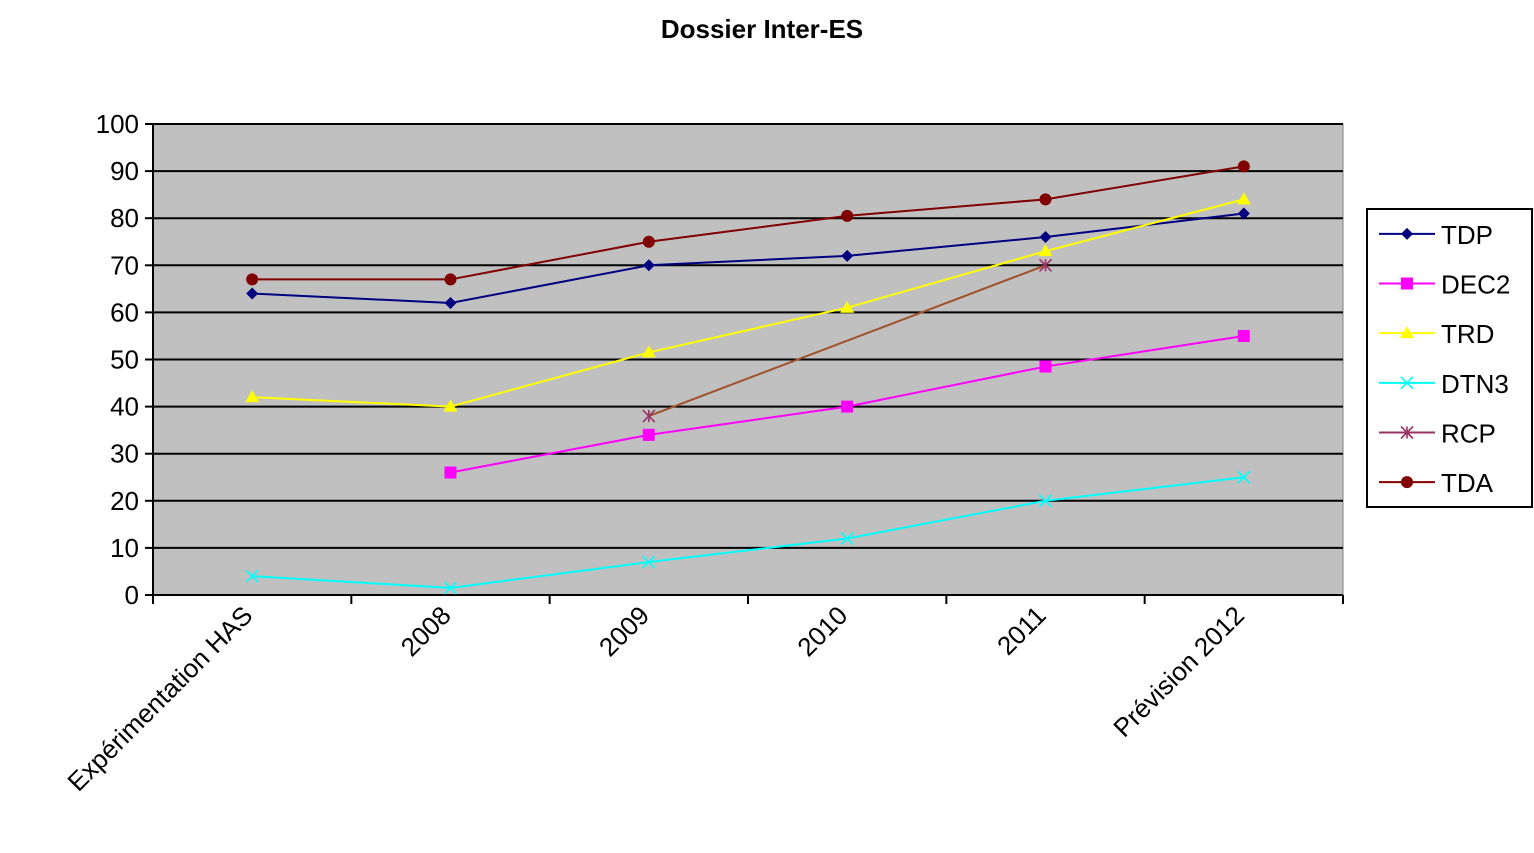 The image size is (1534, 853). I want to click on y-tick-label-20: 20, so click(124, 501).